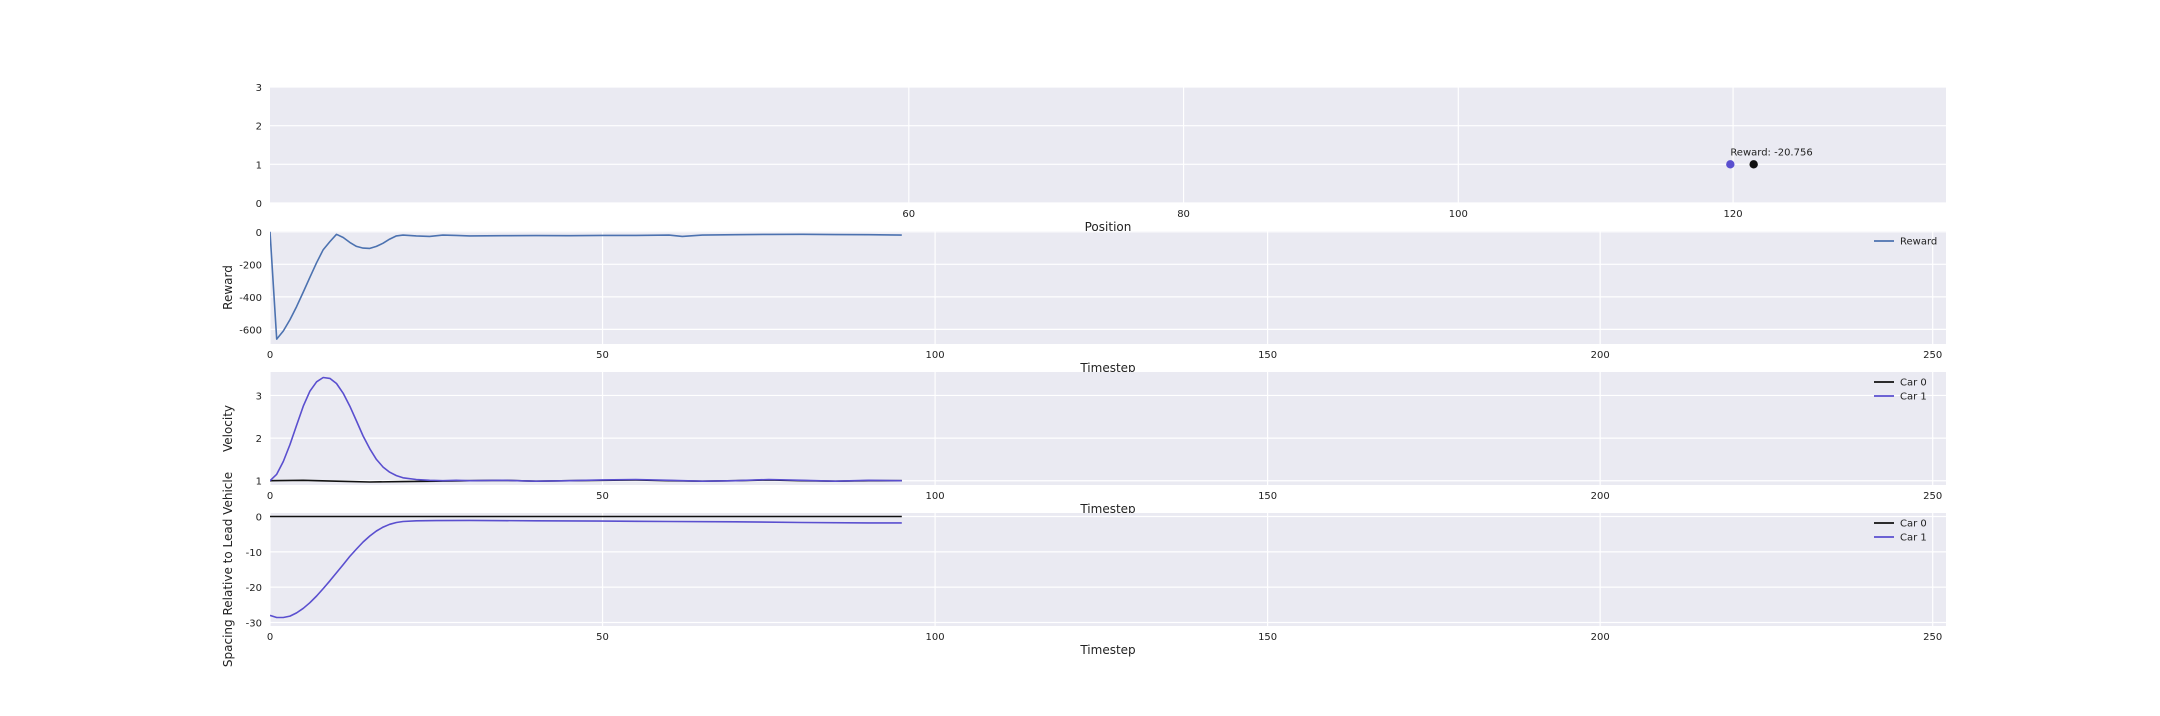  I want to click on x-axis-label: Position, so click(1108, 227).